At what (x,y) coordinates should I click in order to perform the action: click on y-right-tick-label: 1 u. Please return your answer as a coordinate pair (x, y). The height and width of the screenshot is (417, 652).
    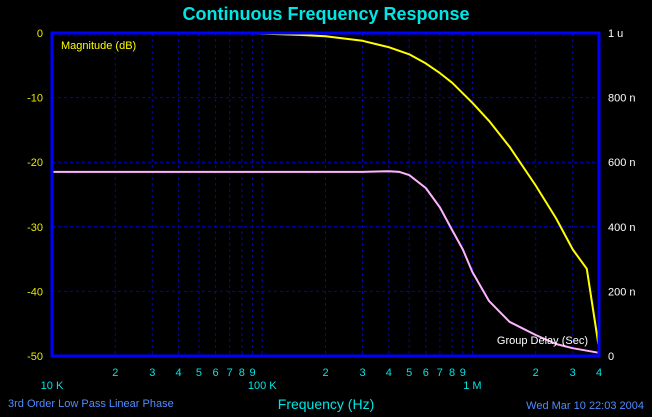
    Looking at the image, I should click on (615, 34).